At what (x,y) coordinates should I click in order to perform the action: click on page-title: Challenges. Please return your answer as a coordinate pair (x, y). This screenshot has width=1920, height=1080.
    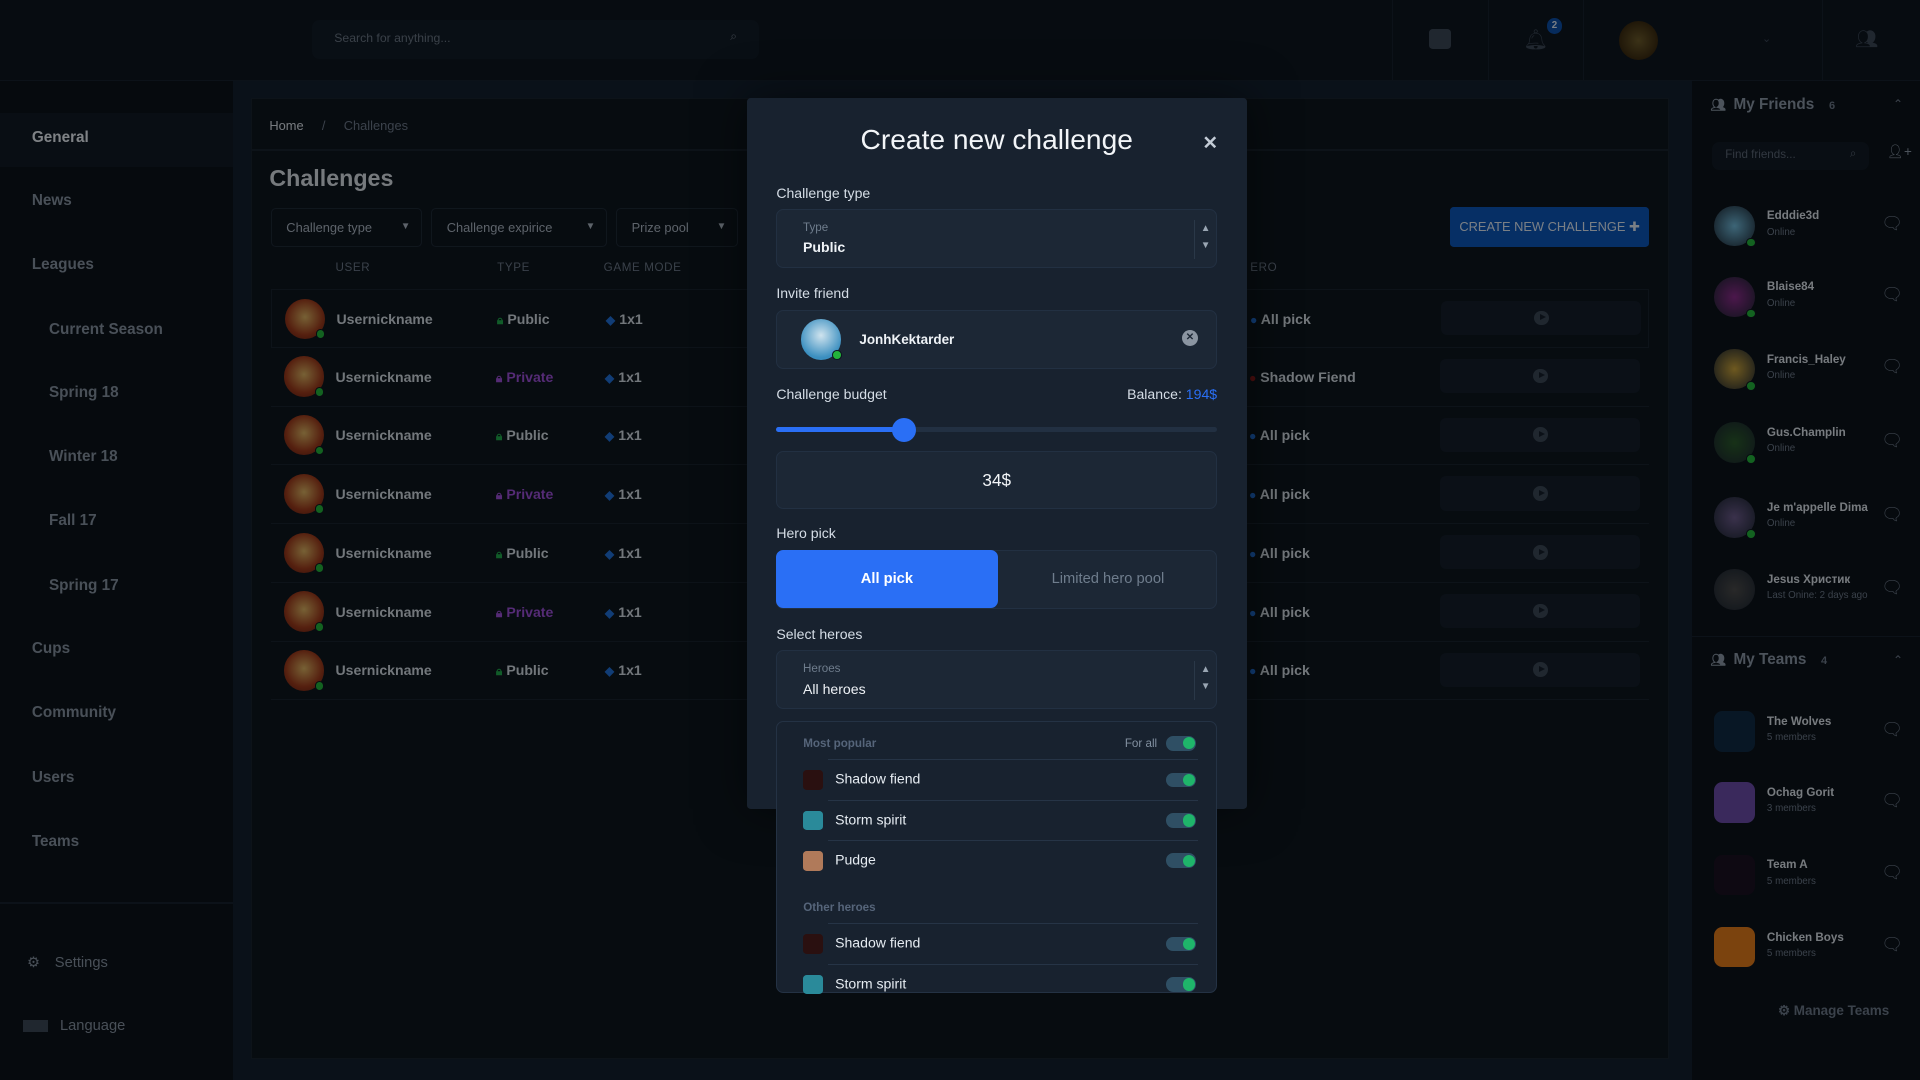
    Looking at the image, I should click on (331, 178).